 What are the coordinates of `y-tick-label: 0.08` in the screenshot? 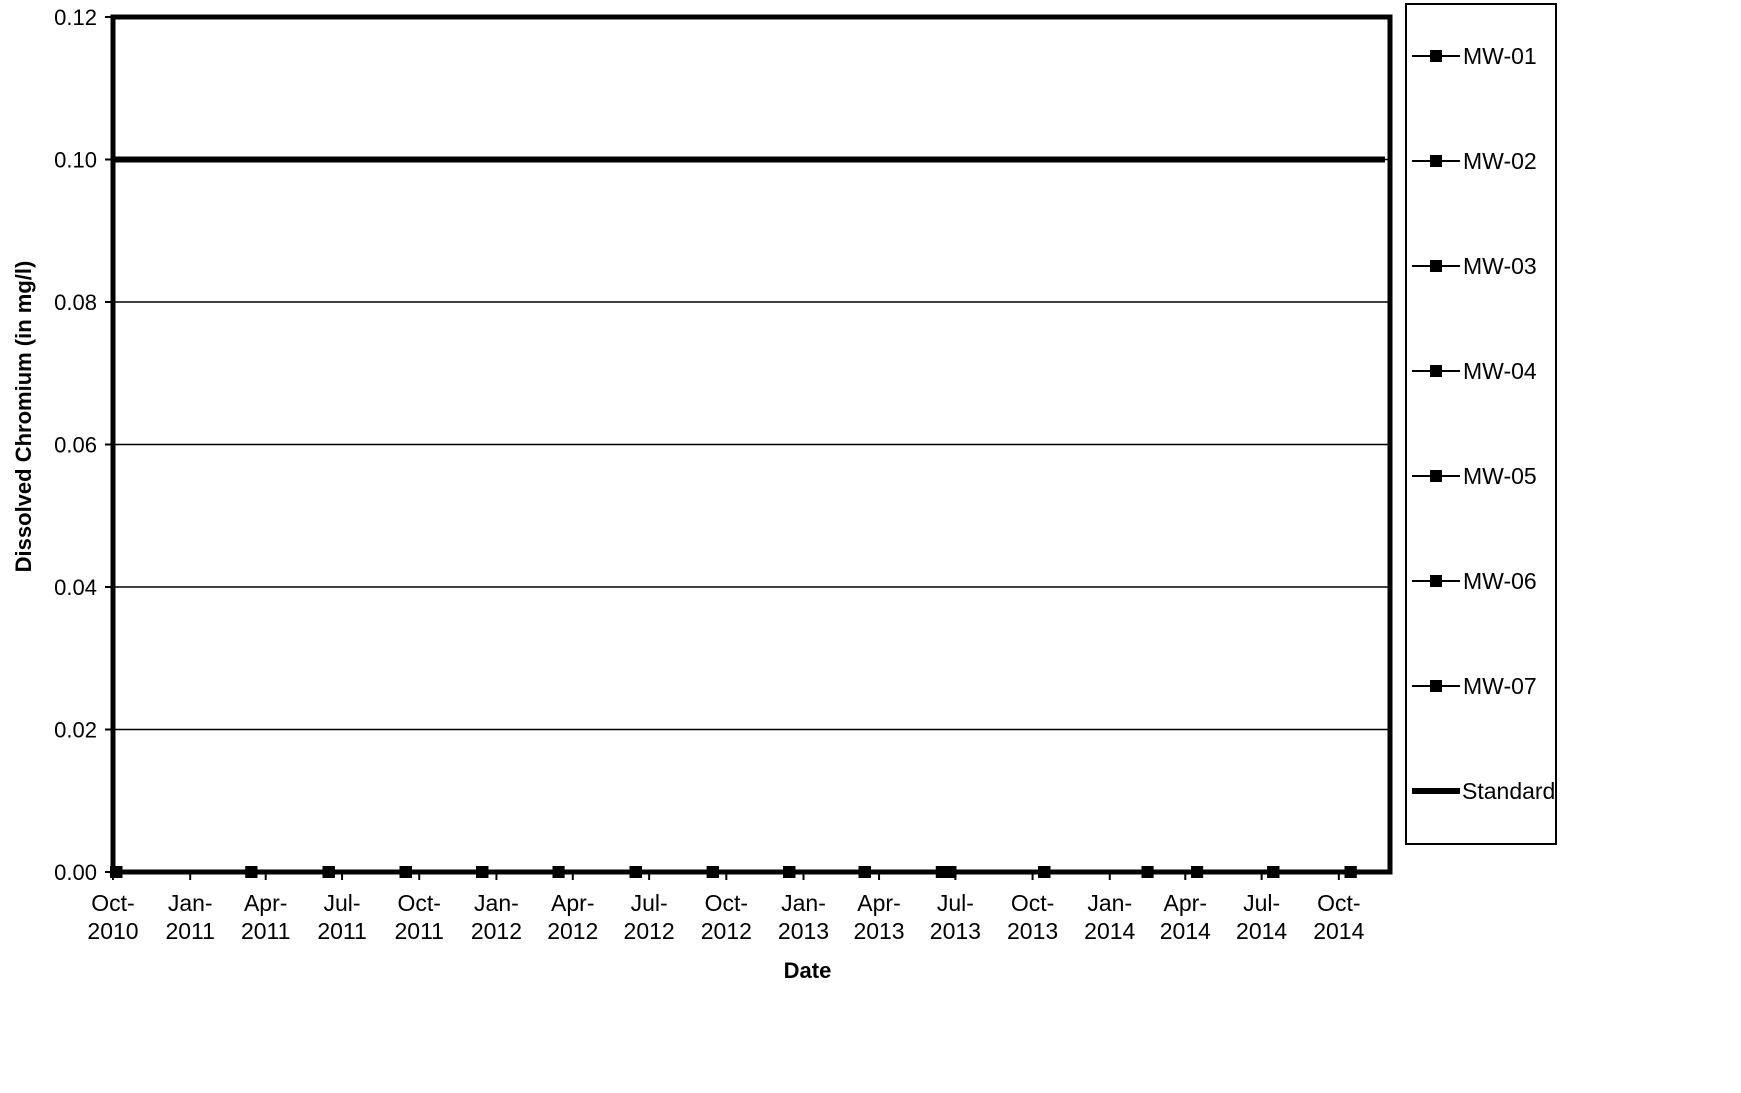 It's located at (75, 302).